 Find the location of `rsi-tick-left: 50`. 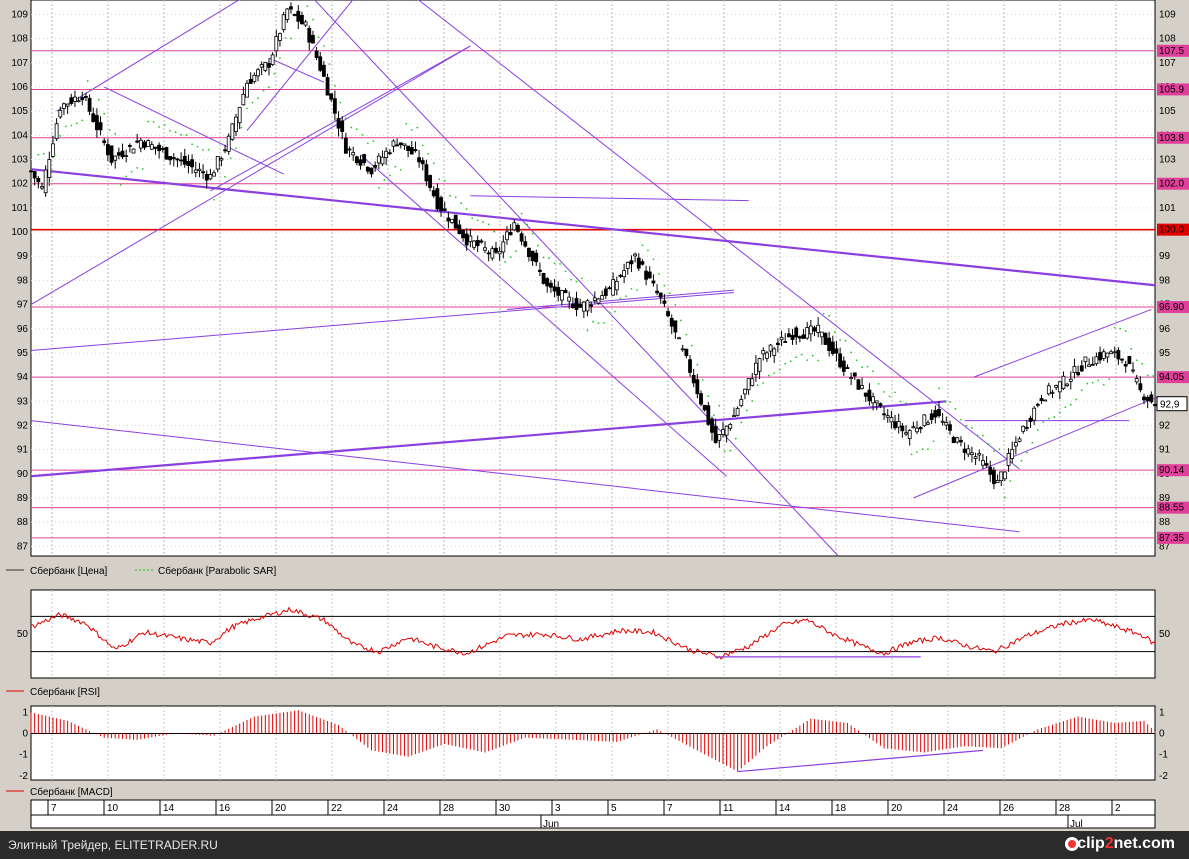

rsi-tick-left: 50 is located at coordinates (23, 634).